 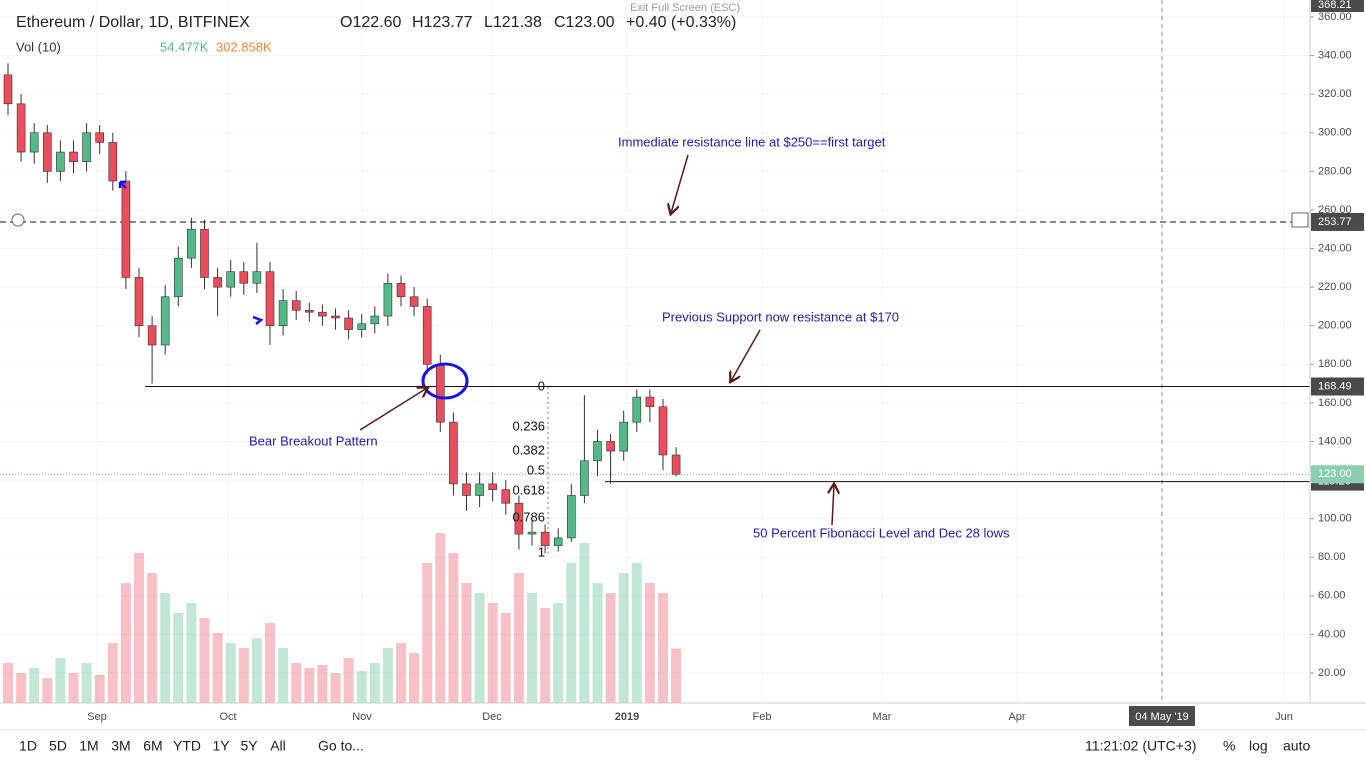 What do you see at coordinates (28, 746) in the screenshot?
I see `range-button: 1D` at bounding box center [28, 746].